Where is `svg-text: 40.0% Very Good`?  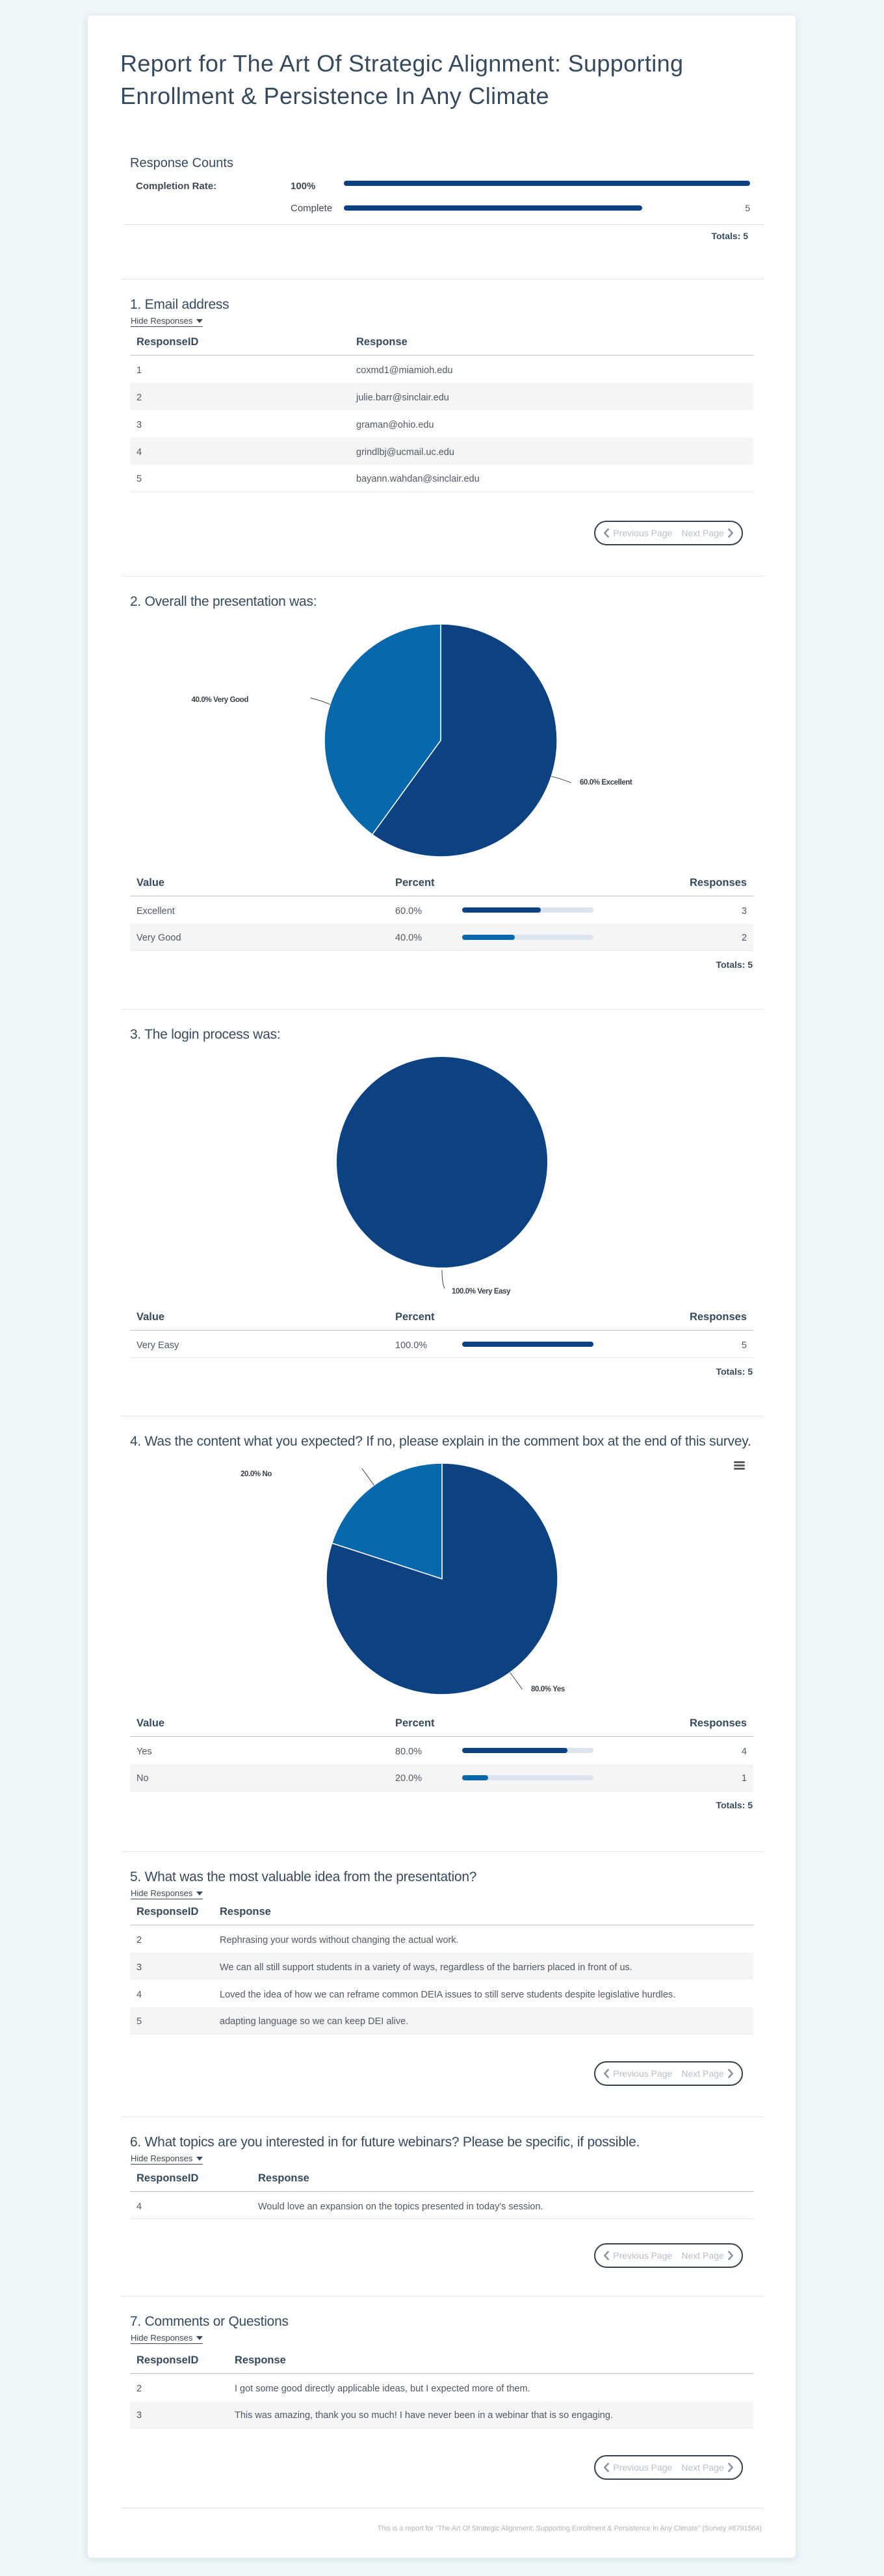 svg-text: 40.0% Very Good is located at coordinates (220, 700).